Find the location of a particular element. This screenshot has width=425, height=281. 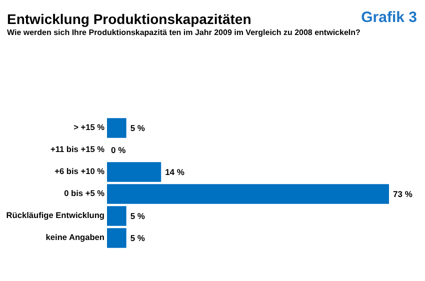

data-label: 0 % is located at coordinates (118, 150).